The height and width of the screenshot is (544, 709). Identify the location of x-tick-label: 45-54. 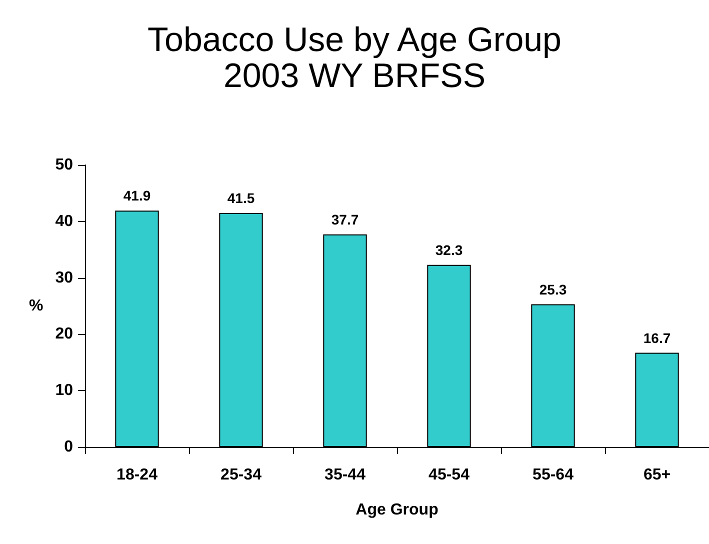
(449, 475).